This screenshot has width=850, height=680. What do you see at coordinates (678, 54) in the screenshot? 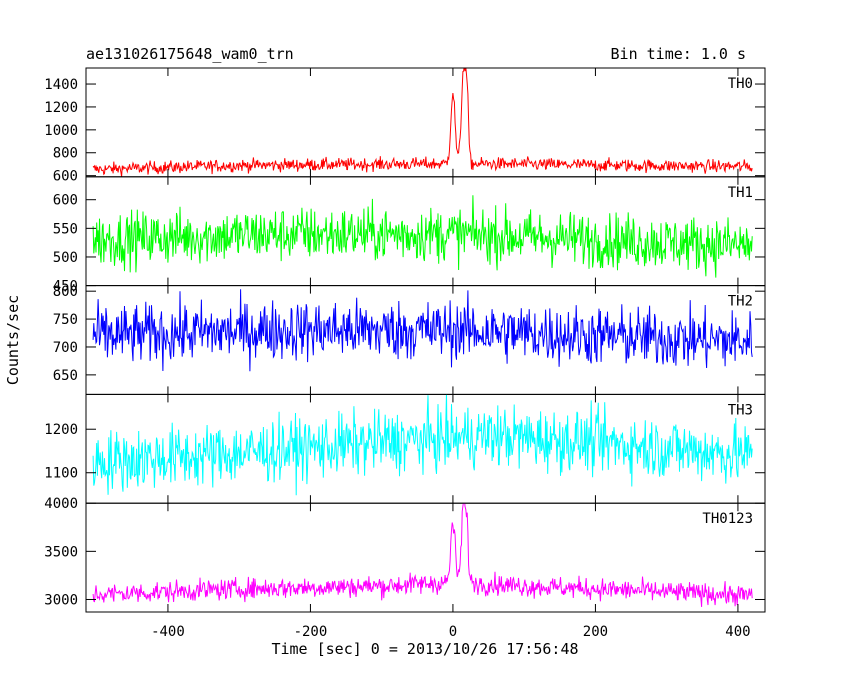
I see `bin-time-label: Bin time: 1.0 s` at bounding box center [678, 54].